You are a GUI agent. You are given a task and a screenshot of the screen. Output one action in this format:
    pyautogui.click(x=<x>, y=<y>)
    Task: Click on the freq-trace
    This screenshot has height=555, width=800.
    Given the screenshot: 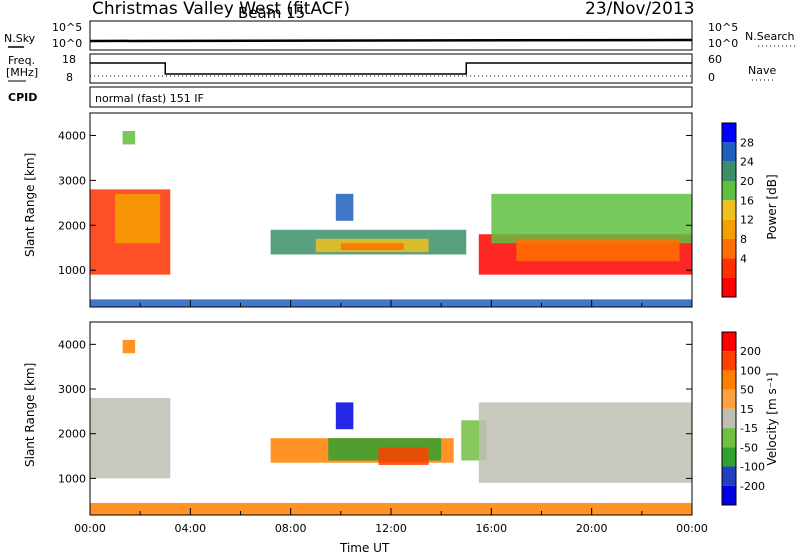 What is the action you would take?
    pyautogui.click(x=391, y=68)
    